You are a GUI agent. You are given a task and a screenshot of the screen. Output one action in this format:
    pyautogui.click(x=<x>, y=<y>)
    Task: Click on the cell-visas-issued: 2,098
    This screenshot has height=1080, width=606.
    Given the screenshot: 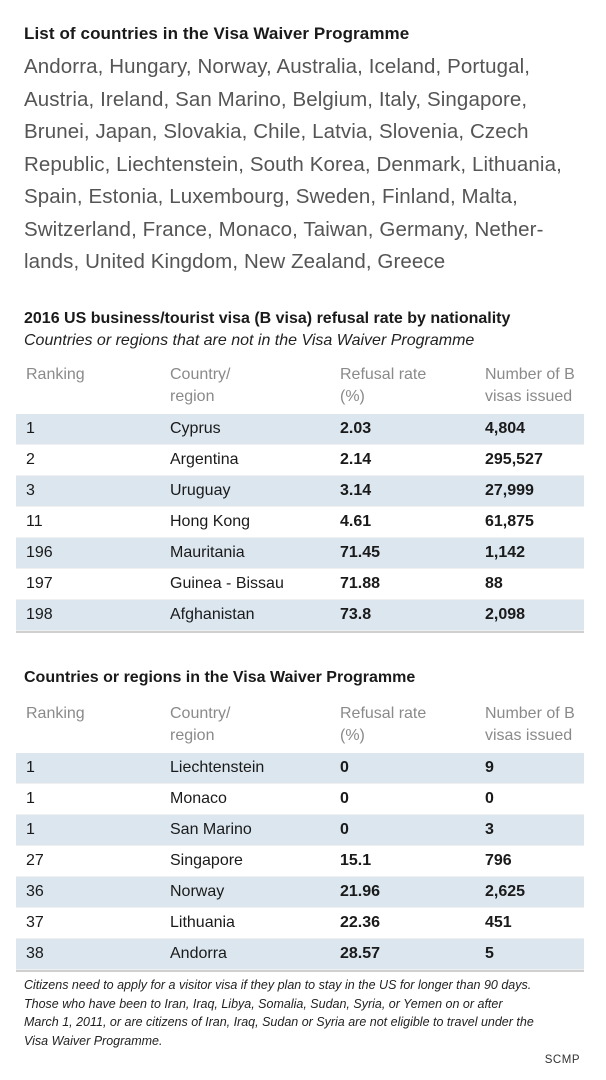 What is the action you would take?
    pyautogui.click(x=529, y=615)
    